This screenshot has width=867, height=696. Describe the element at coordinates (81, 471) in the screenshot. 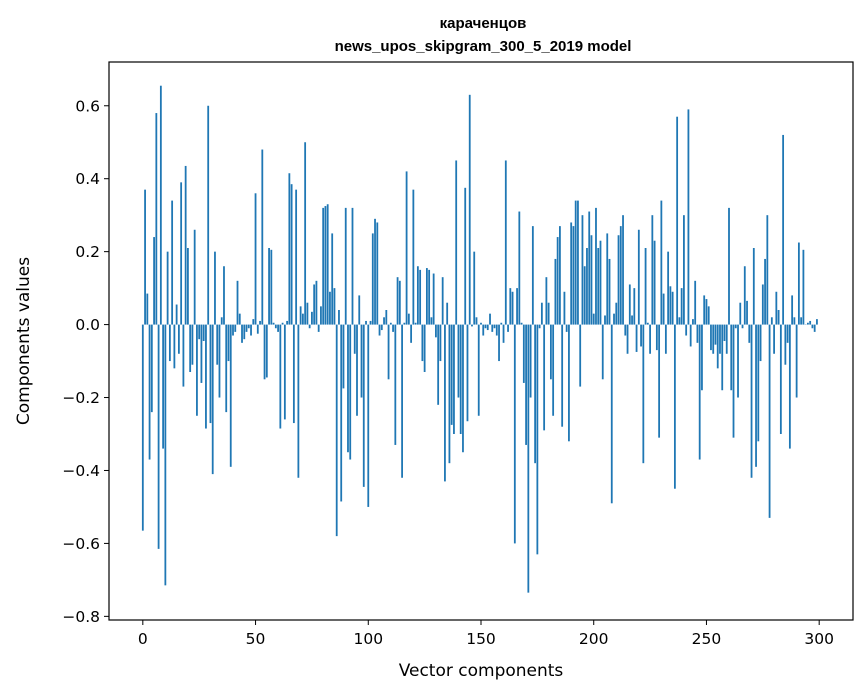

I see `y-tick-label: −0.4` at that location.